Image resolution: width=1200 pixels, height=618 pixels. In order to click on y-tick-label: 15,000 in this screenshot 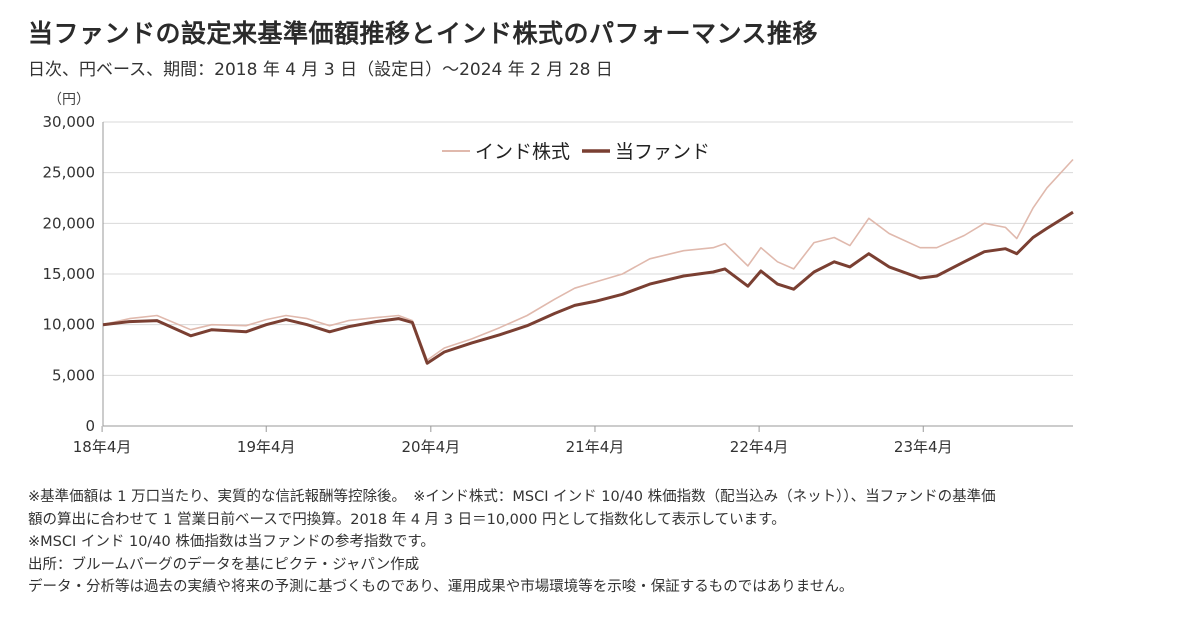, I will do `click(69, 274)`.